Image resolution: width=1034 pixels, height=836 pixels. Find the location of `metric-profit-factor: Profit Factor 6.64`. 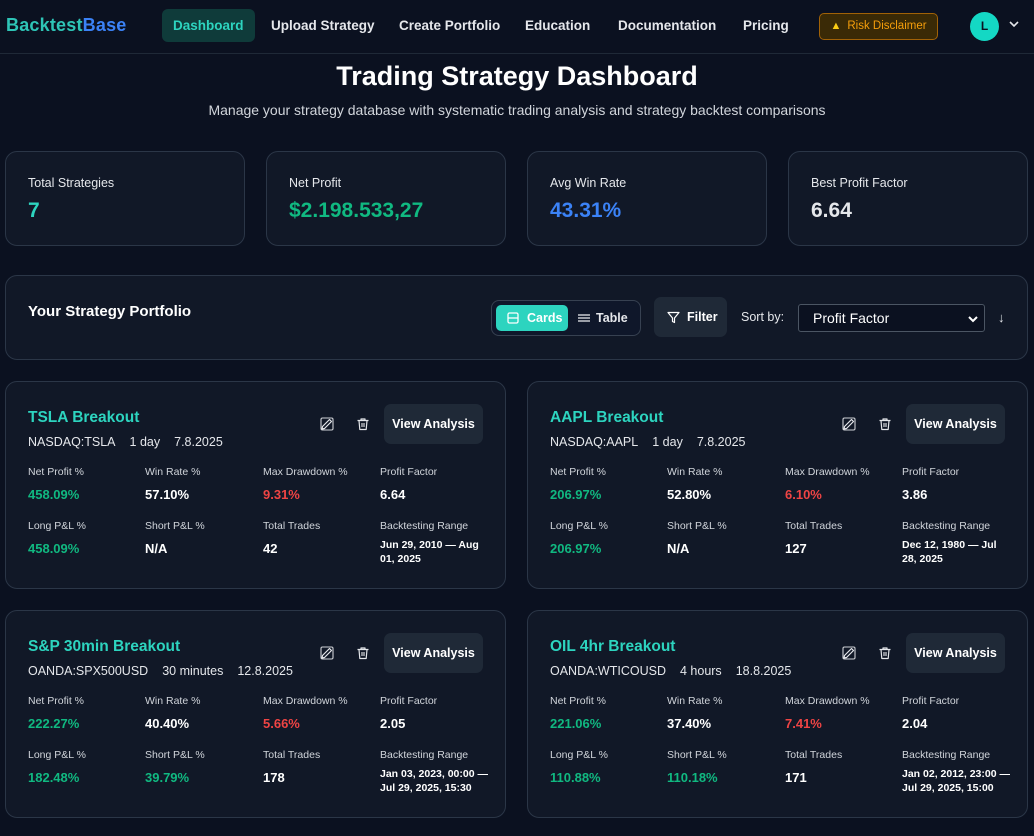

metric-profit-factor: Profit Factor 6.64 is located at coordinates (409, 484).